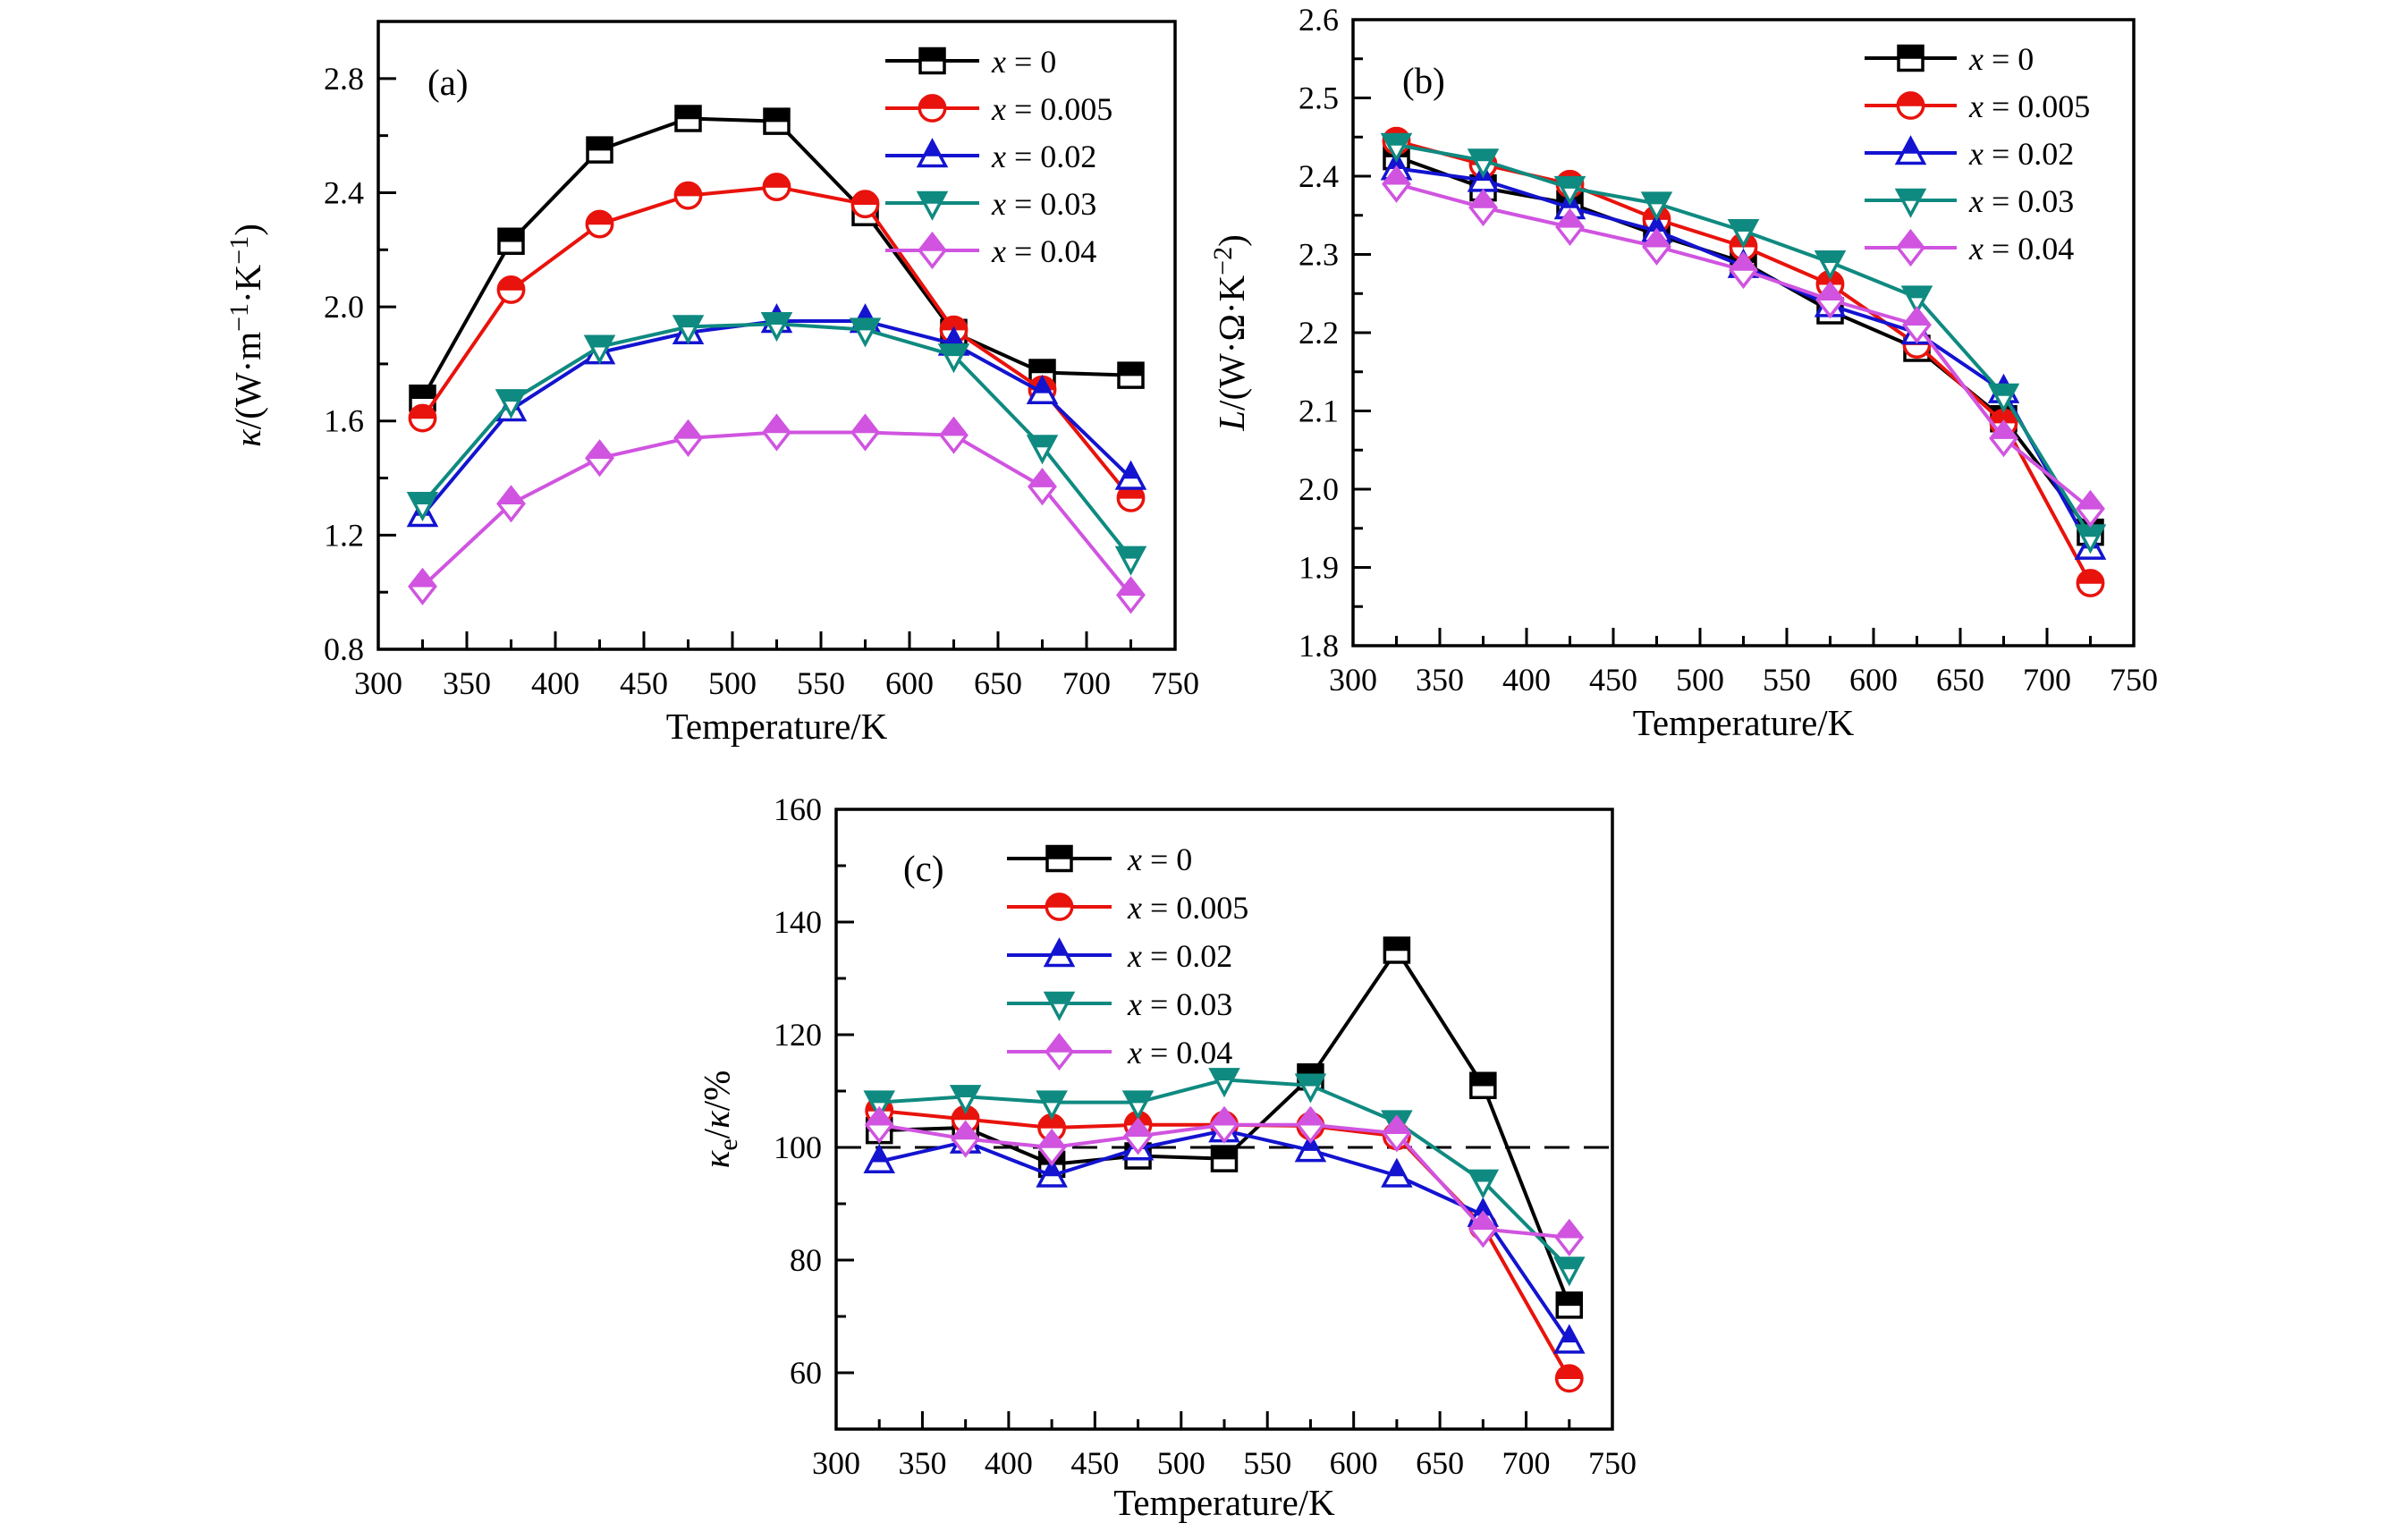  What do you see at coordinates (1086, 683) in the screenshot?
I see `x-tick-label: 700` at bounding box center [1086, 683].